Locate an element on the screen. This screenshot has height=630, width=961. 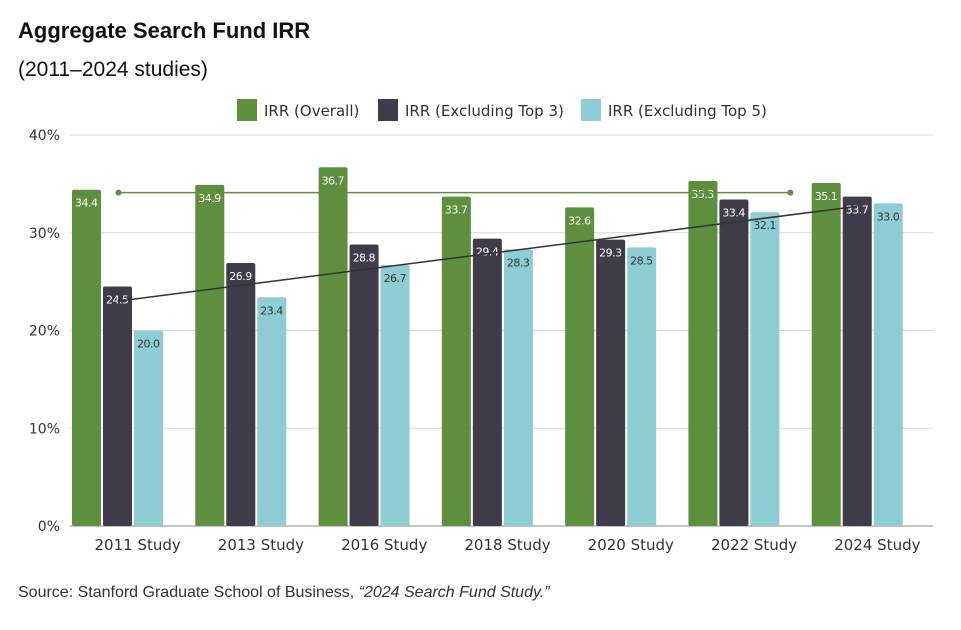
bar-value-label: 33.4 is located at coordinates (733, 213).